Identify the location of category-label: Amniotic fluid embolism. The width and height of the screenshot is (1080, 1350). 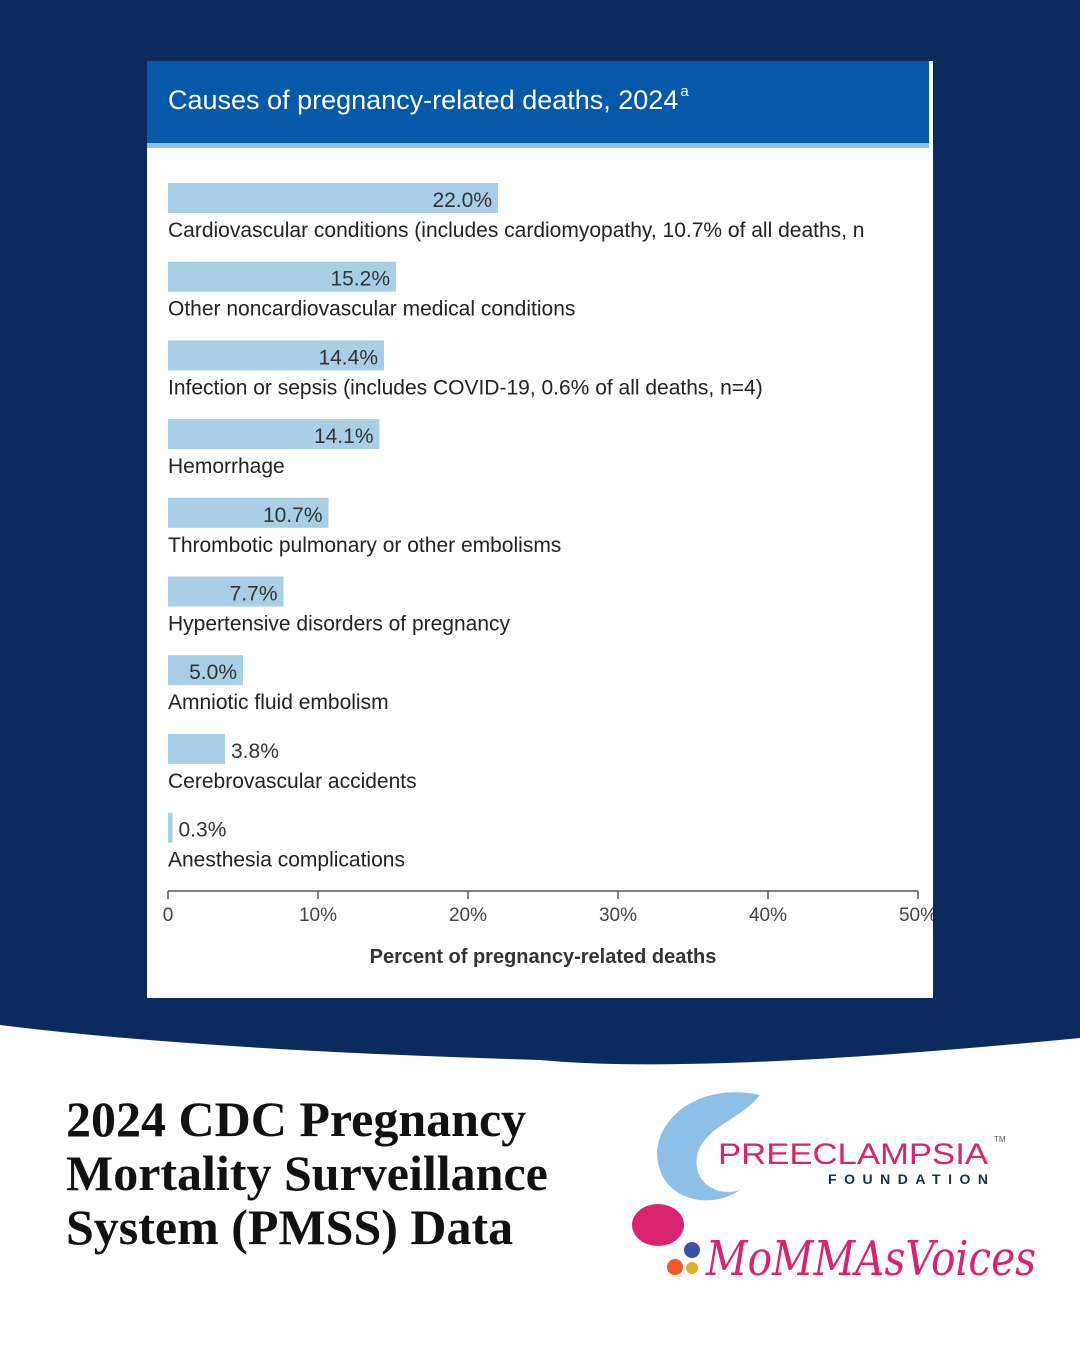
(278, 702).